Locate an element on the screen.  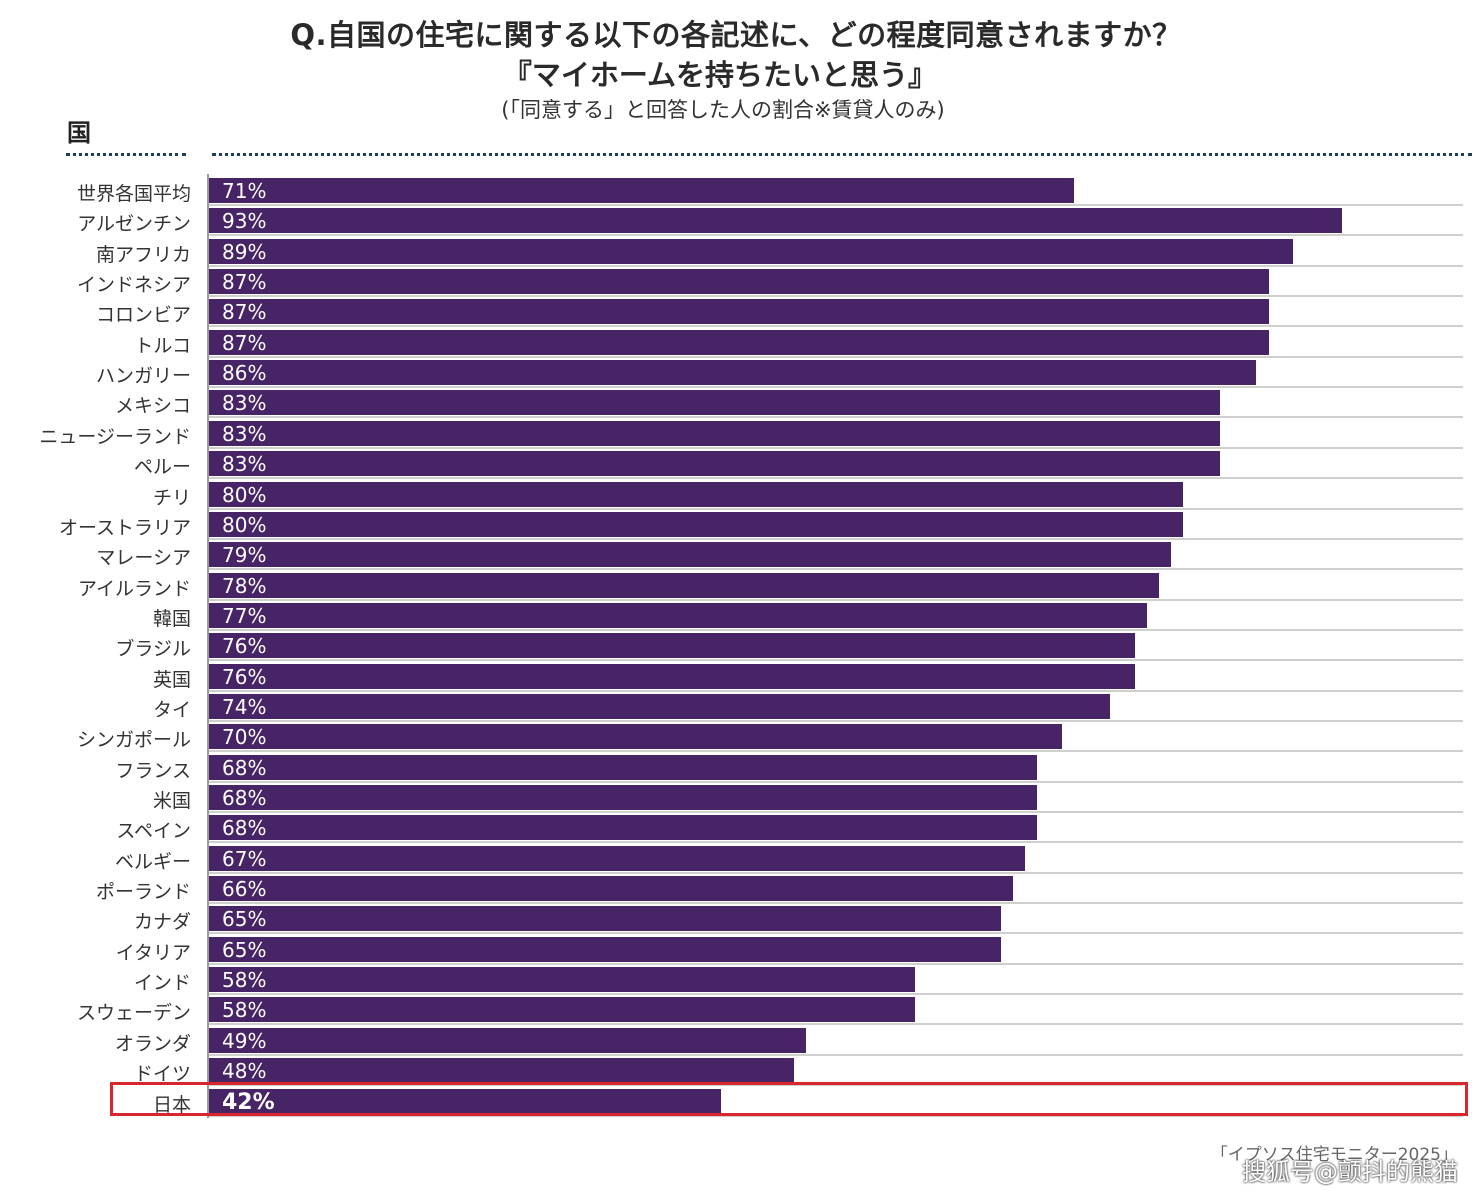
watermark: 搜狐号@颤抖的熊猫 is located at coordinates (1350, 1172).